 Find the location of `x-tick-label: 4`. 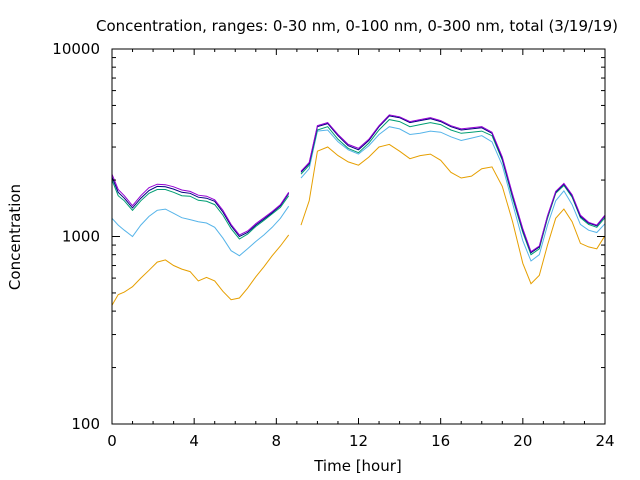

x-tick-label: 4 is located at coordinates (194, 441).